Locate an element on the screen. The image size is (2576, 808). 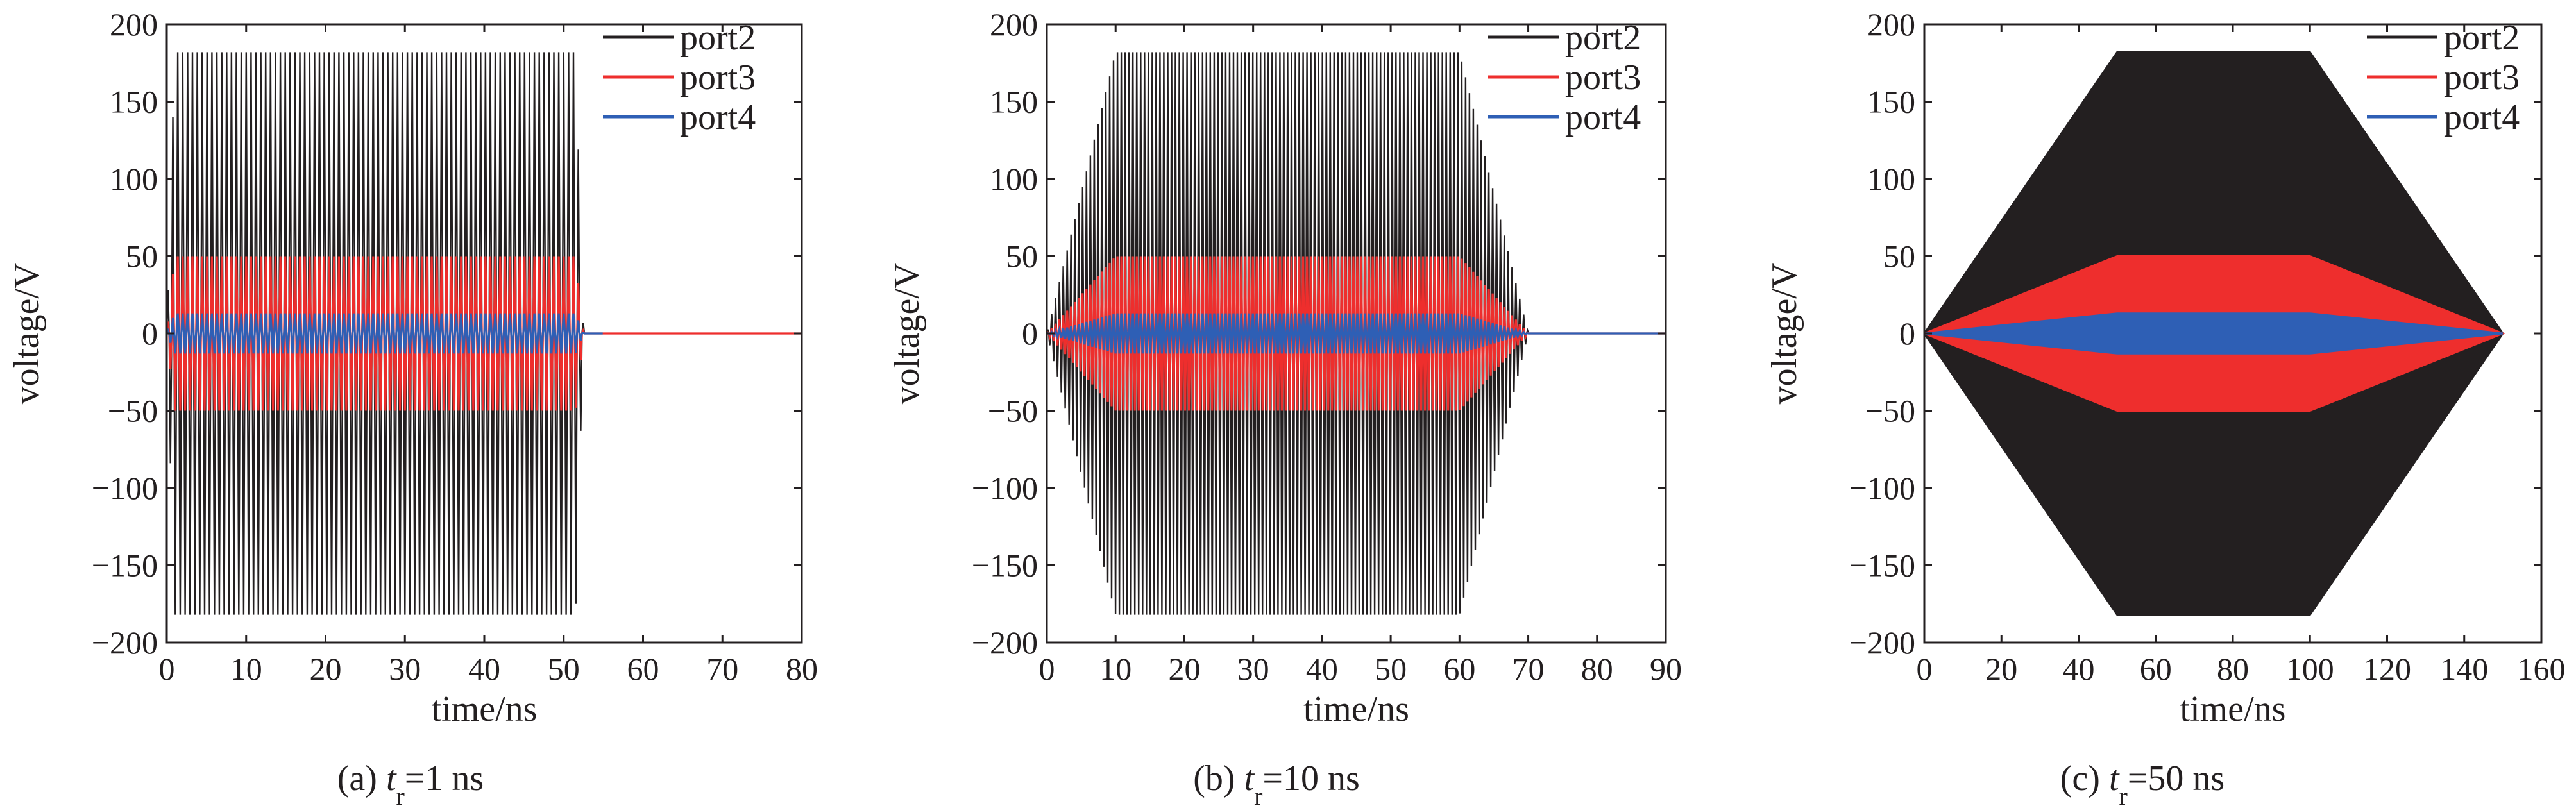
x-tick-label: 90 is located at coordinates (1666, 669).